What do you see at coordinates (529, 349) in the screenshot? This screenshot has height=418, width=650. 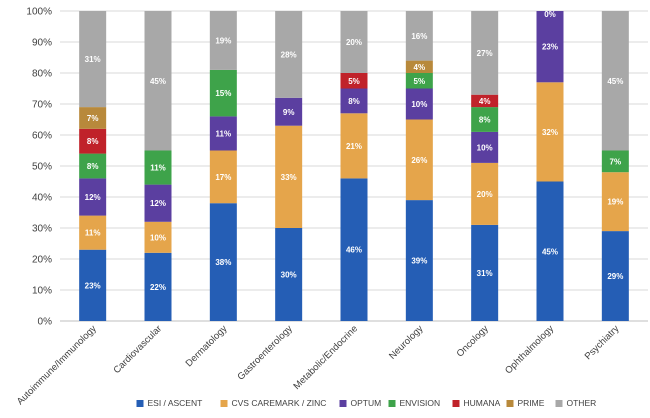 I see `x-tick-label: Ophthalmology` at bounding box center [529, 349].